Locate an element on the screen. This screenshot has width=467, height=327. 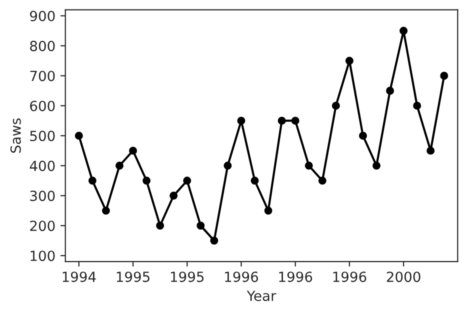
y-tick-label: 800 is located at coordinates (42, 46).